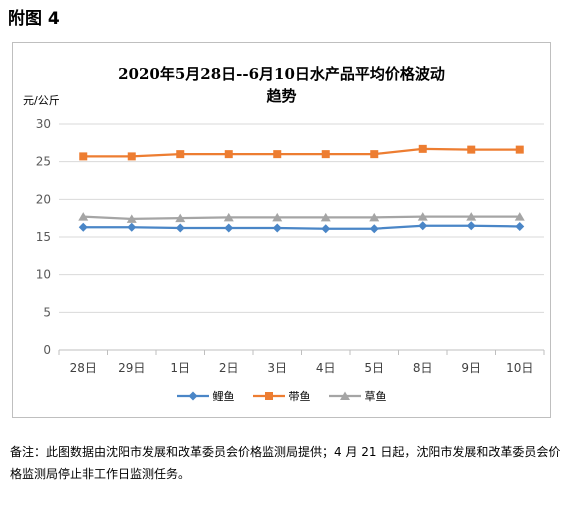 This screenshot has width=572, height=505. What do you see at coordinates (83, 368) in the screenshot?
I see `x-tick-label: 28日` at bounding box center [83, 368].